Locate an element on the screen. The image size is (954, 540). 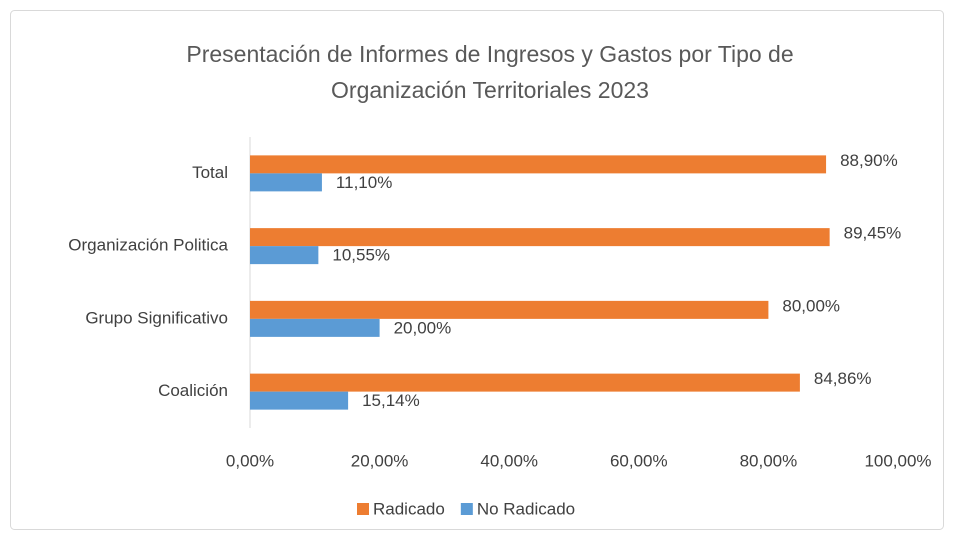
x-tick-label: 80,00% is located at coordinates (769, 460).